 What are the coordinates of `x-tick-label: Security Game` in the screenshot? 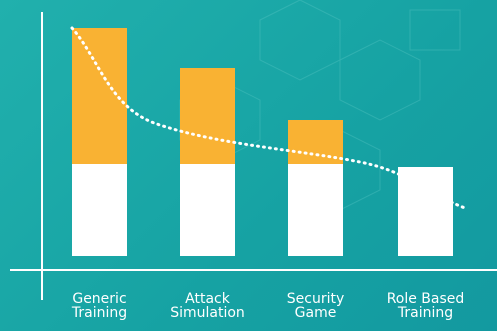 It's located at (315, 306).